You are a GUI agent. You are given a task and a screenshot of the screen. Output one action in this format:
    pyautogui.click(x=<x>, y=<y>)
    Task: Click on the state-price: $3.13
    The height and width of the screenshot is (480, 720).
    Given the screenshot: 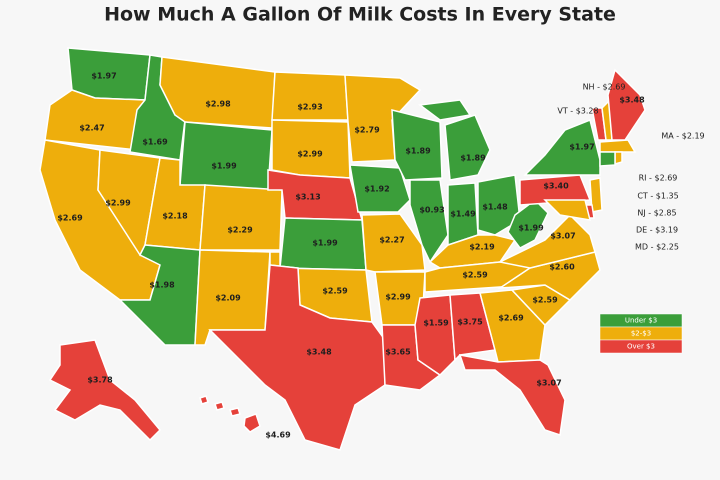 What is the action you would take?
    pyautogui.click(x=307, y=197)
    